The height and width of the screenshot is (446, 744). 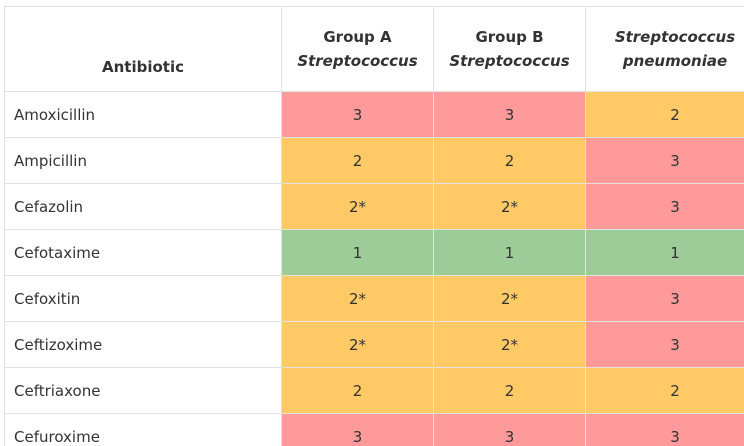 I want to click on column-header-antibiotic: Antibiotic, so click(x=143, y=49).